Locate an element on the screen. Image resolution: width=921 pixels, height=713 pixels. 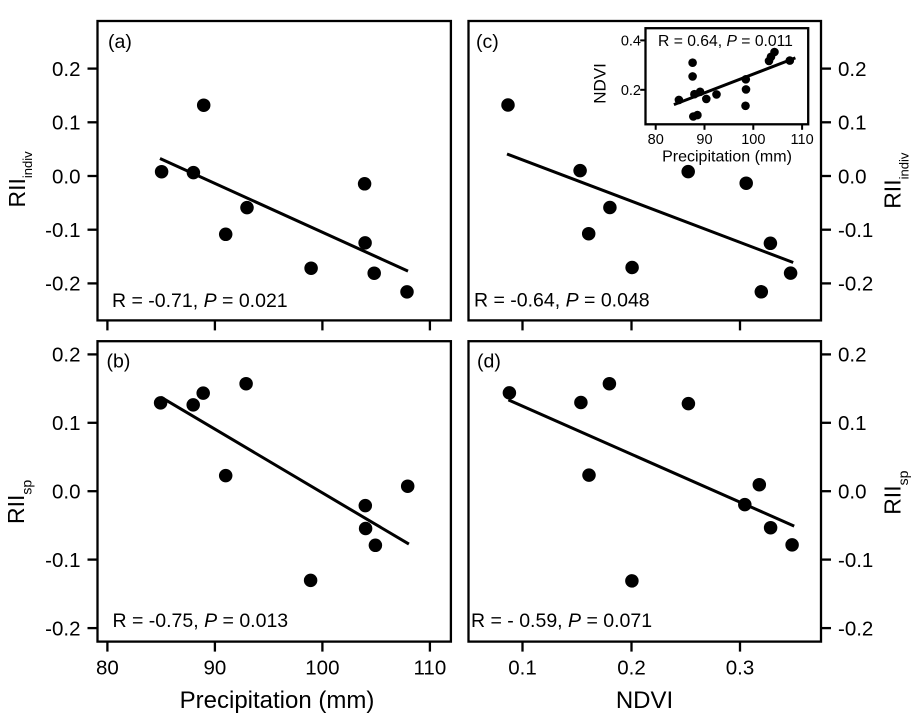
svg-text: (b) is located at coordinates (119, 361).